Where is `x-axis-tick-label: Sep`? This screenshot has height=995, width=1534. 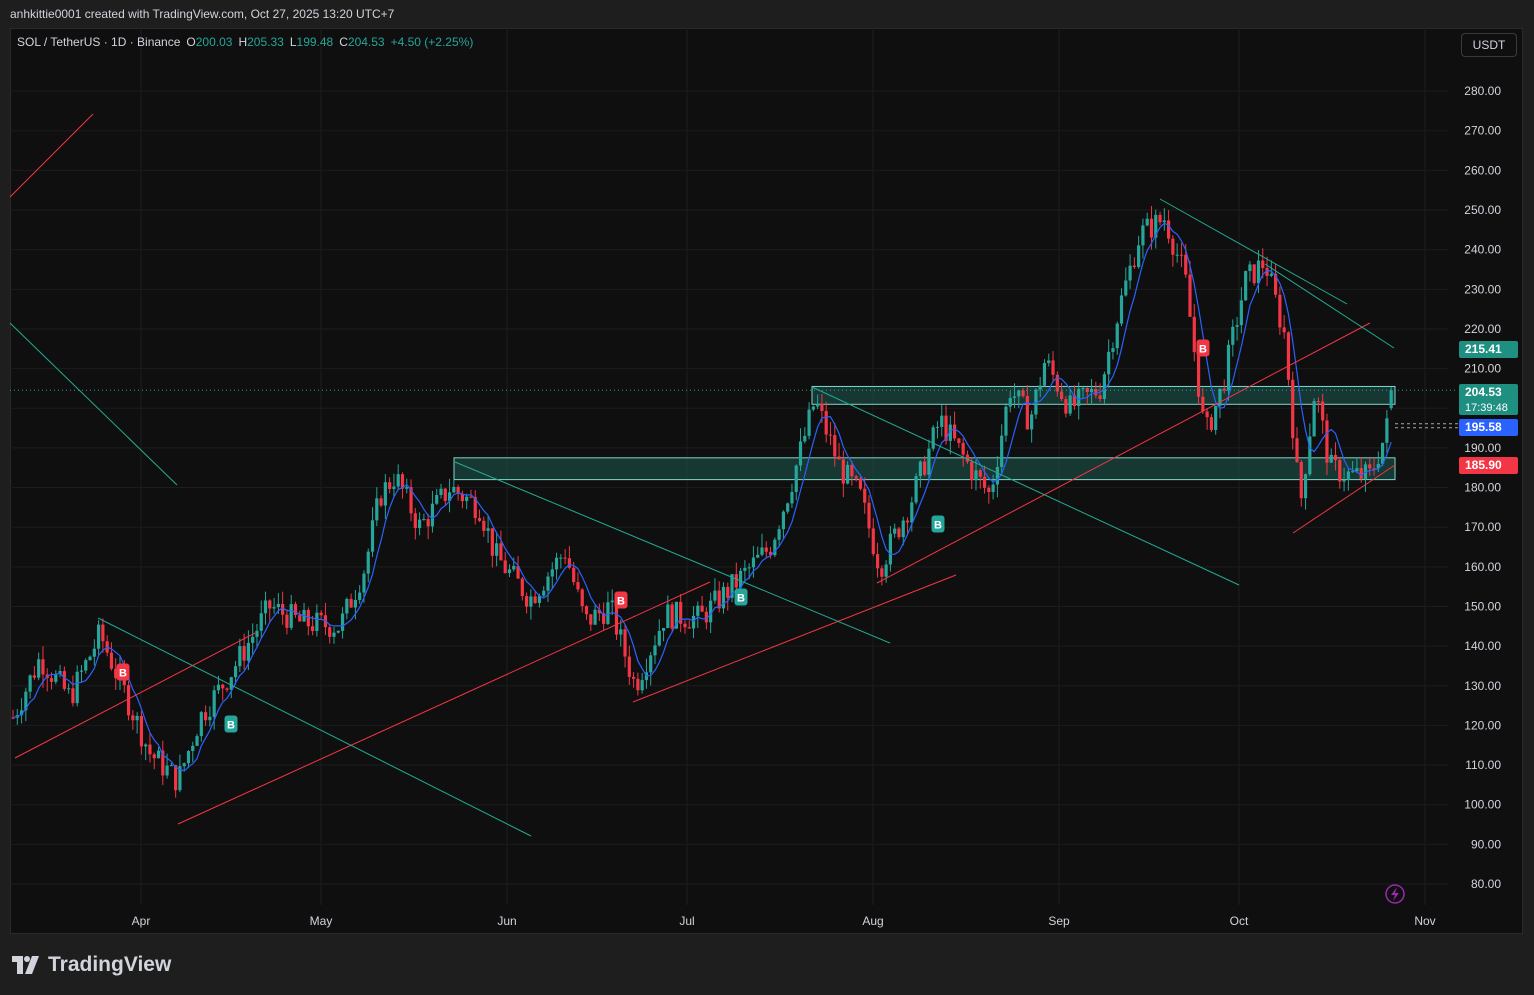
x-axis-tick-label: Sep is located at coordinates (1059, 921).